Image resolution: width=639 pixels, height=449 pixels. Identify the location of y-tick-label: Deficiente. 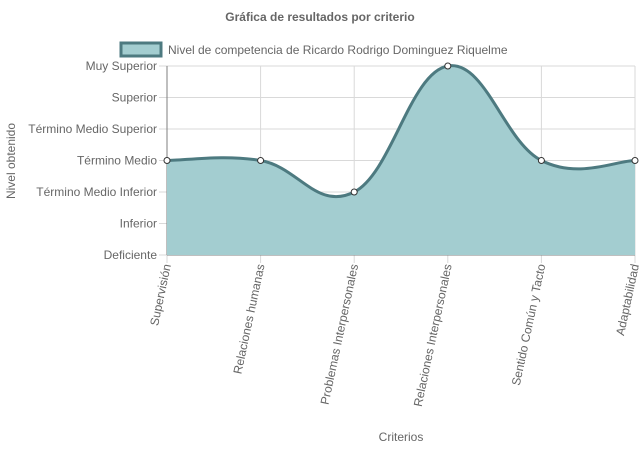
(131, 255).